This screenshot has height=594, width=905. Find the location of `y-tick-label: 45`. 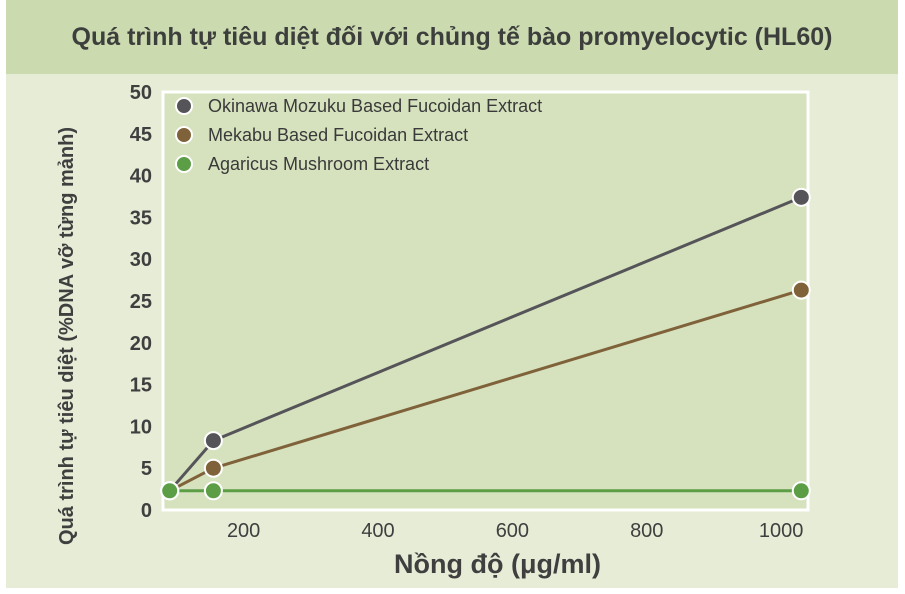

y-tick-label: 45 is located at coordinates (141, 135).